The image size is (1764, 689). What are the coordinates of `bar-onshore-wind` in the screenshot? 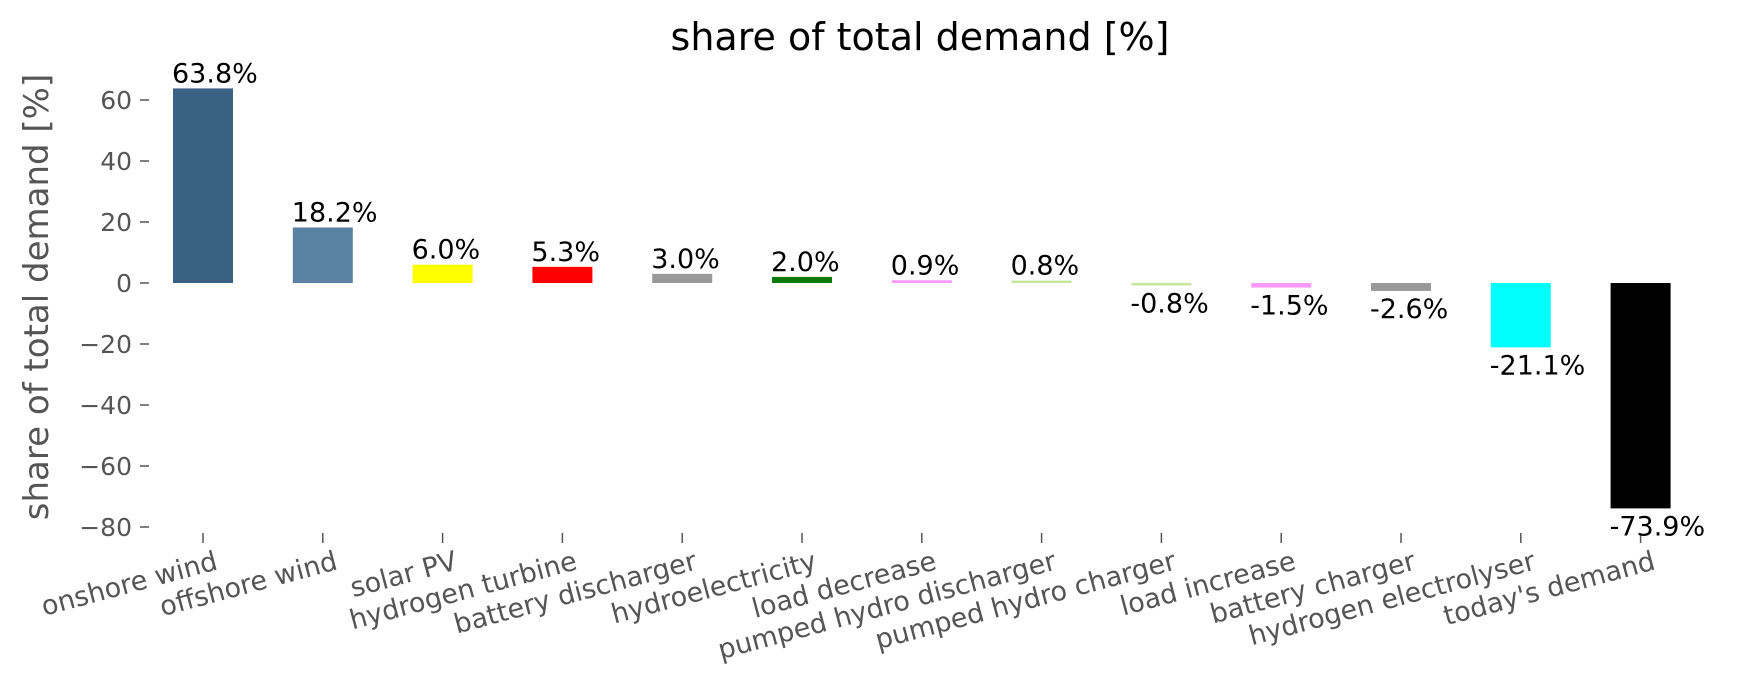 It's located at (203, 185).